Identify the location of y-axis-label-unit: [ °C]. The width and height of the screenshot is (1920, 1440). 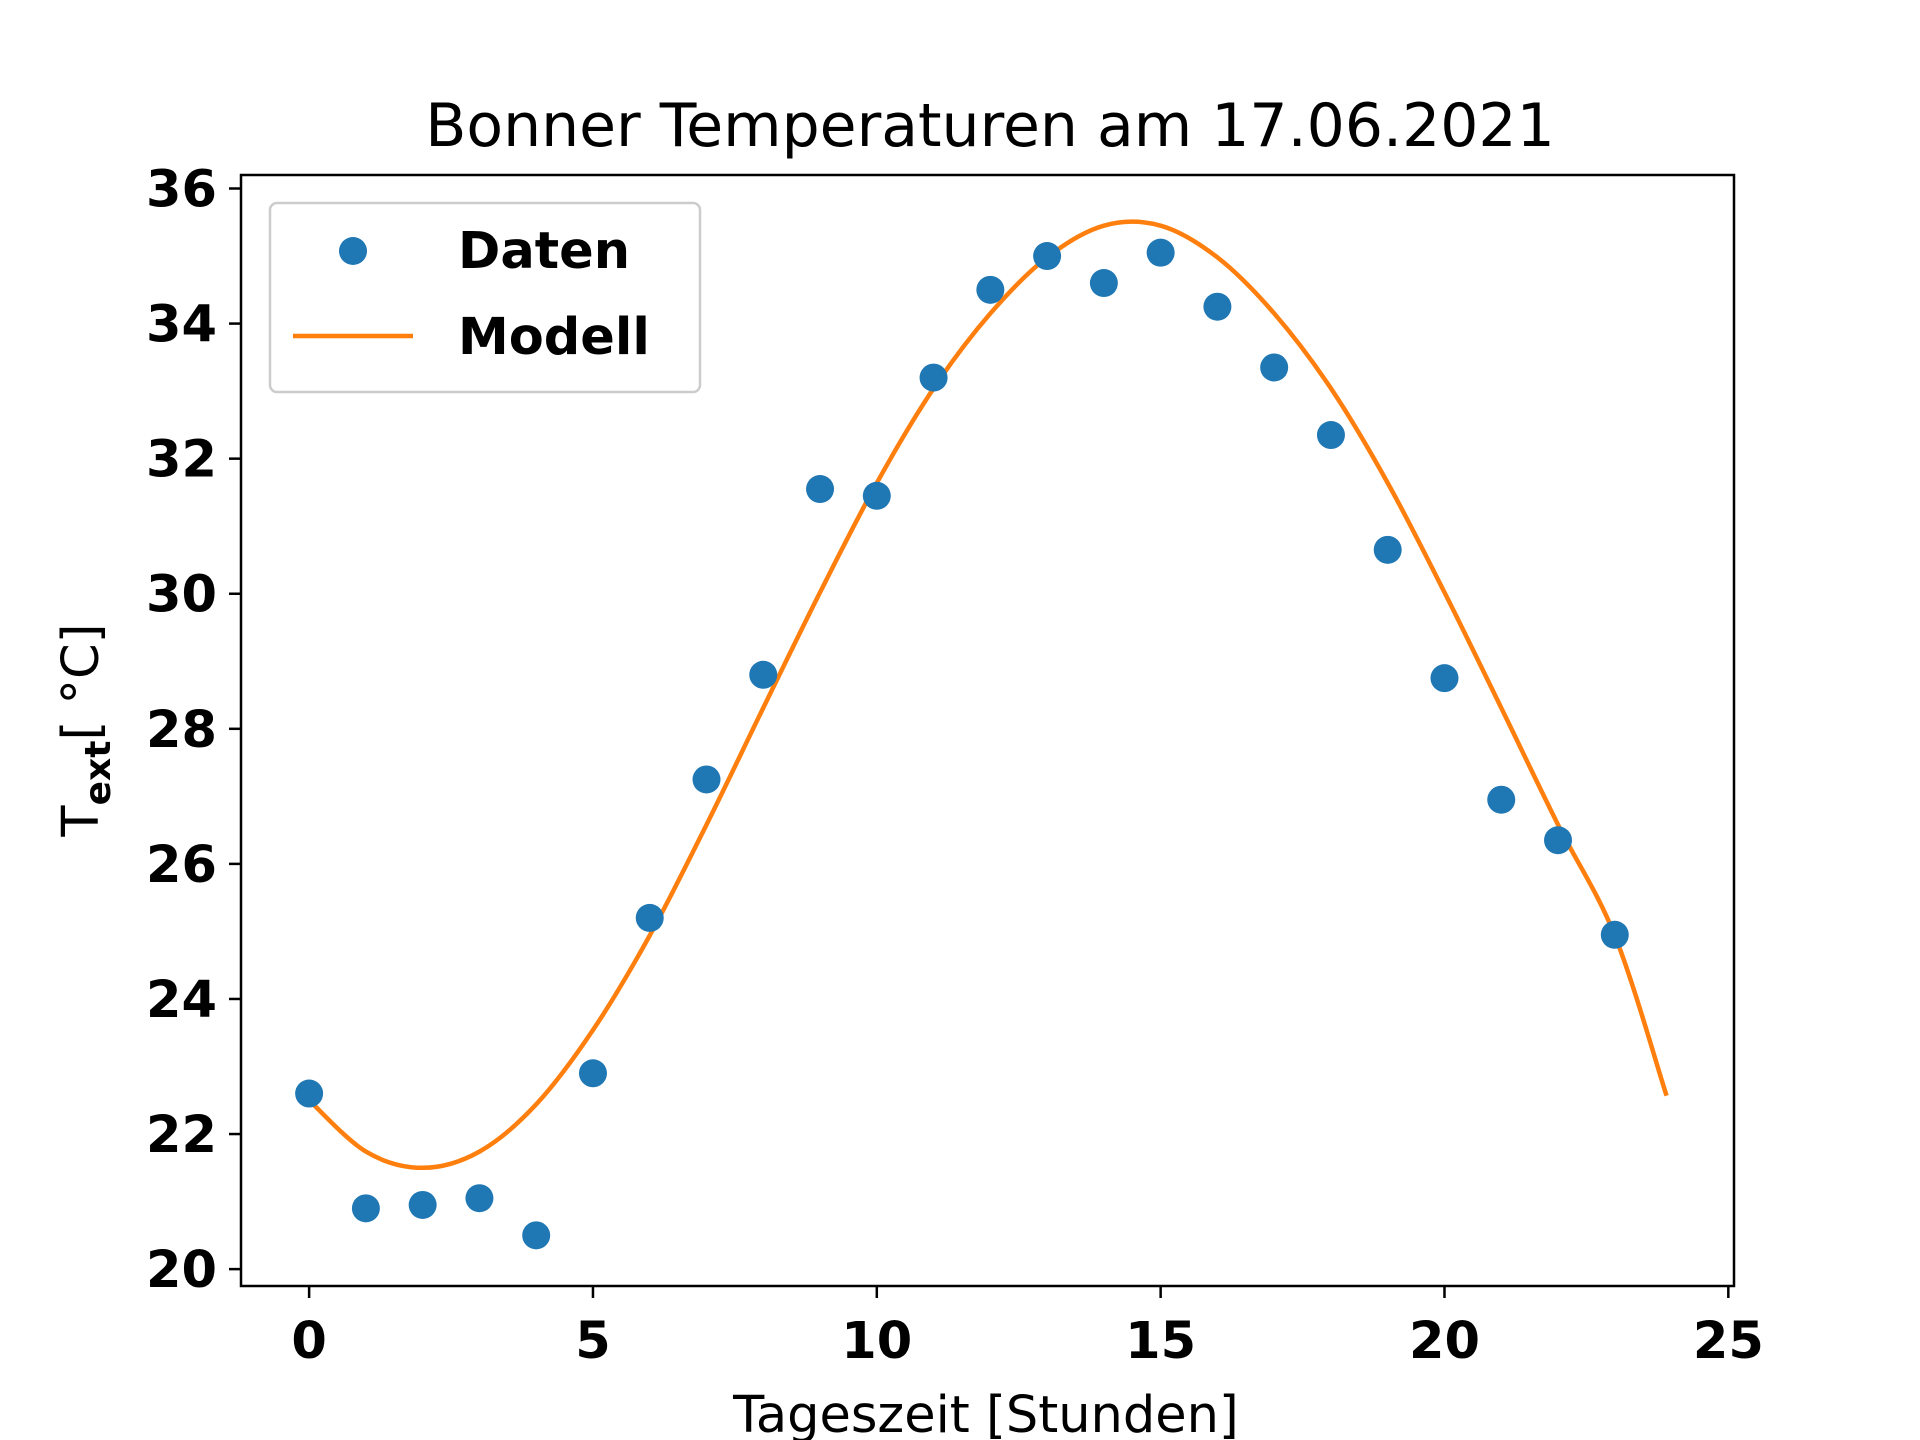
(81, 681).